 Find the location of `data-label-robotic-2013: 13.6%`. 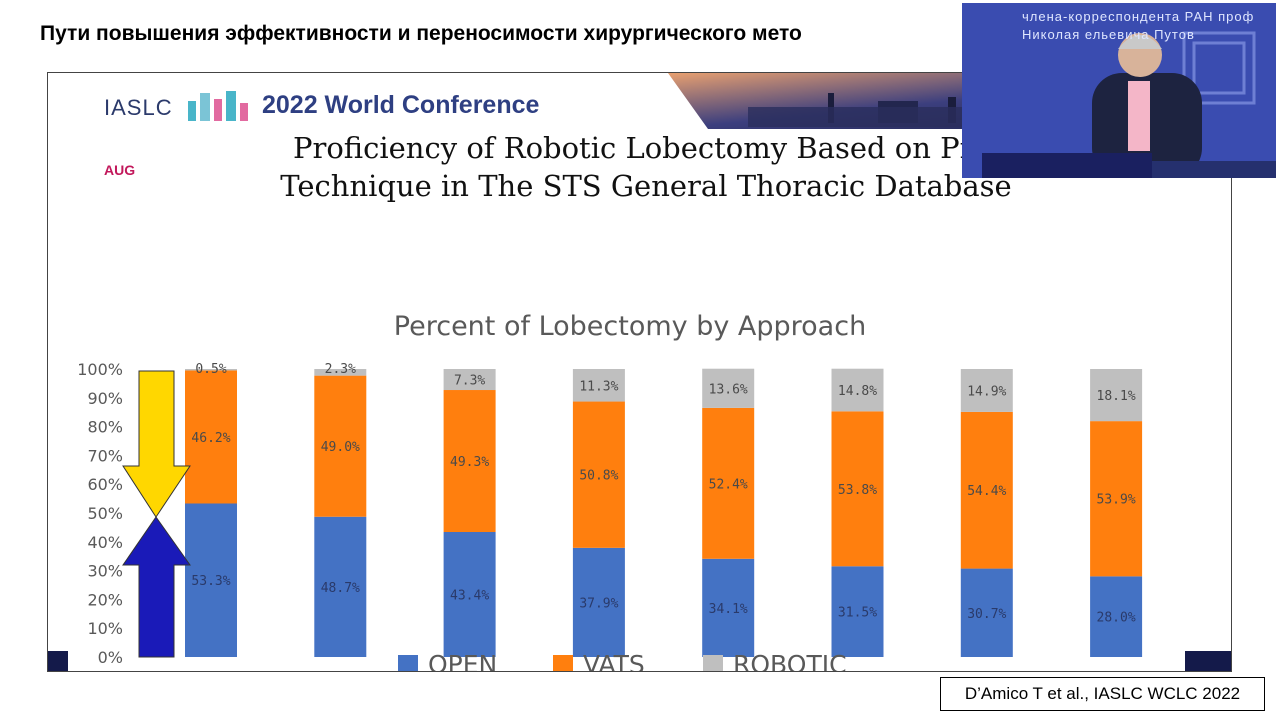

data-label-robotic-2013: 13.6% is located at coordinates (728, 389).